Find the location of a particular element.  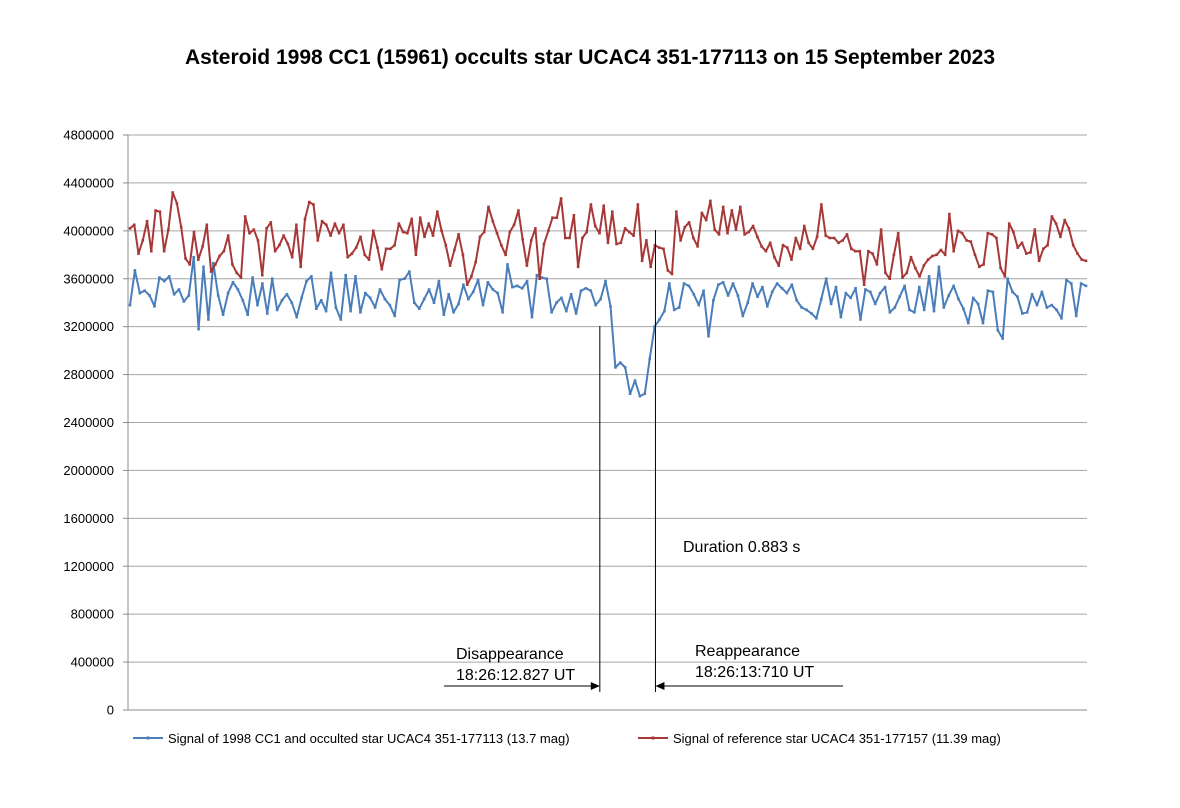

reappearance-label: Reappearance is located at coordinates (747, 651).